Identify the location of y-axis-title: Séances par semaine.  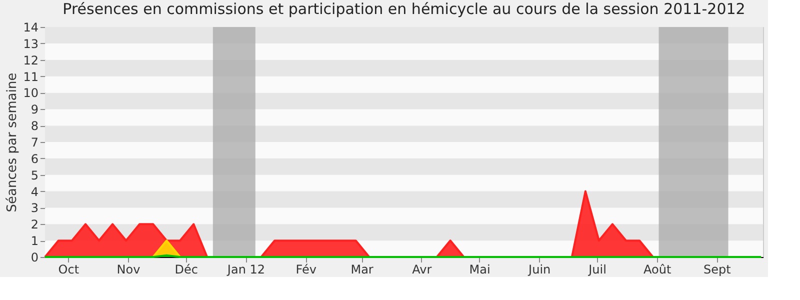
(12, 142).